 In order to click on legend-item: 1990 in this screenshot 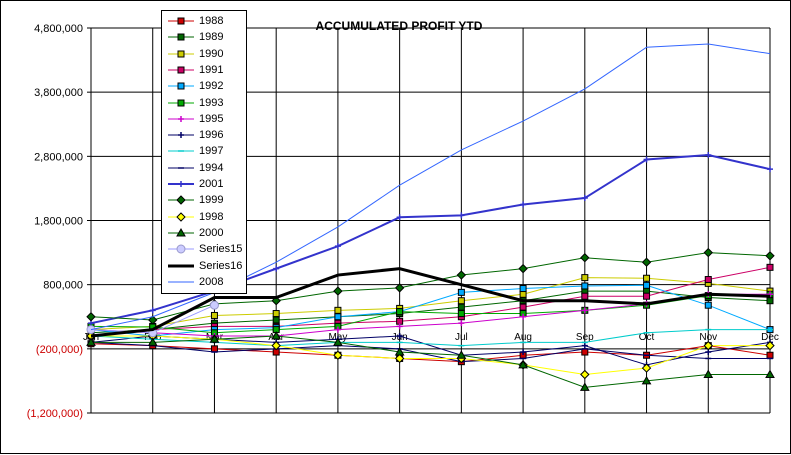, I will do `click(204, 55)`.